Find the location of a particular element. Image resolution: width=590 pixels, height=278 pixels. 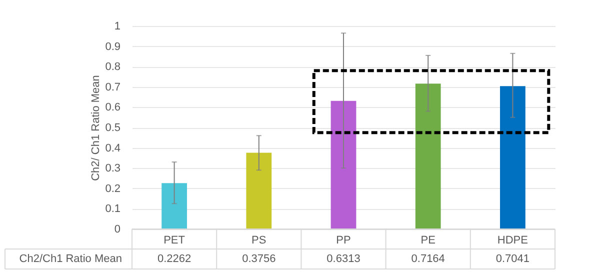

y-tick-label: 0.8 is located at coordinates (112, 67).